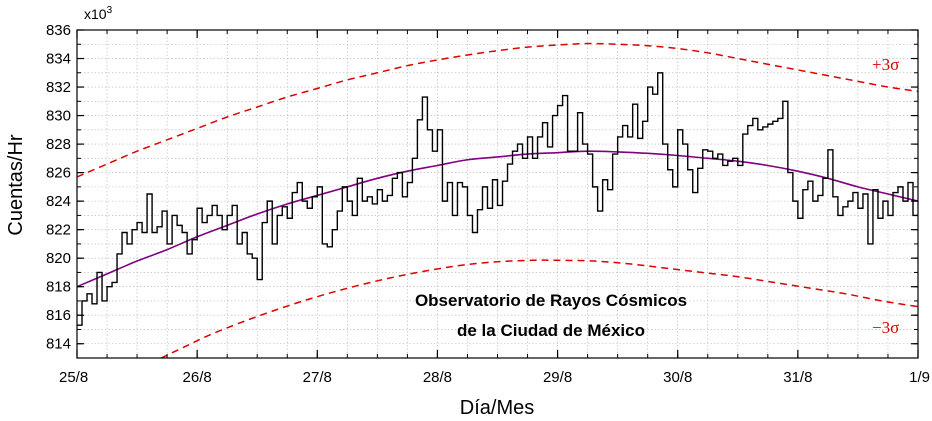 This screenshot has width=932, height=421. What do you see at coordinates (797, 377) in the screenshot?
I see `x-tick-label: 31/8` at bounding box center [797, 377].